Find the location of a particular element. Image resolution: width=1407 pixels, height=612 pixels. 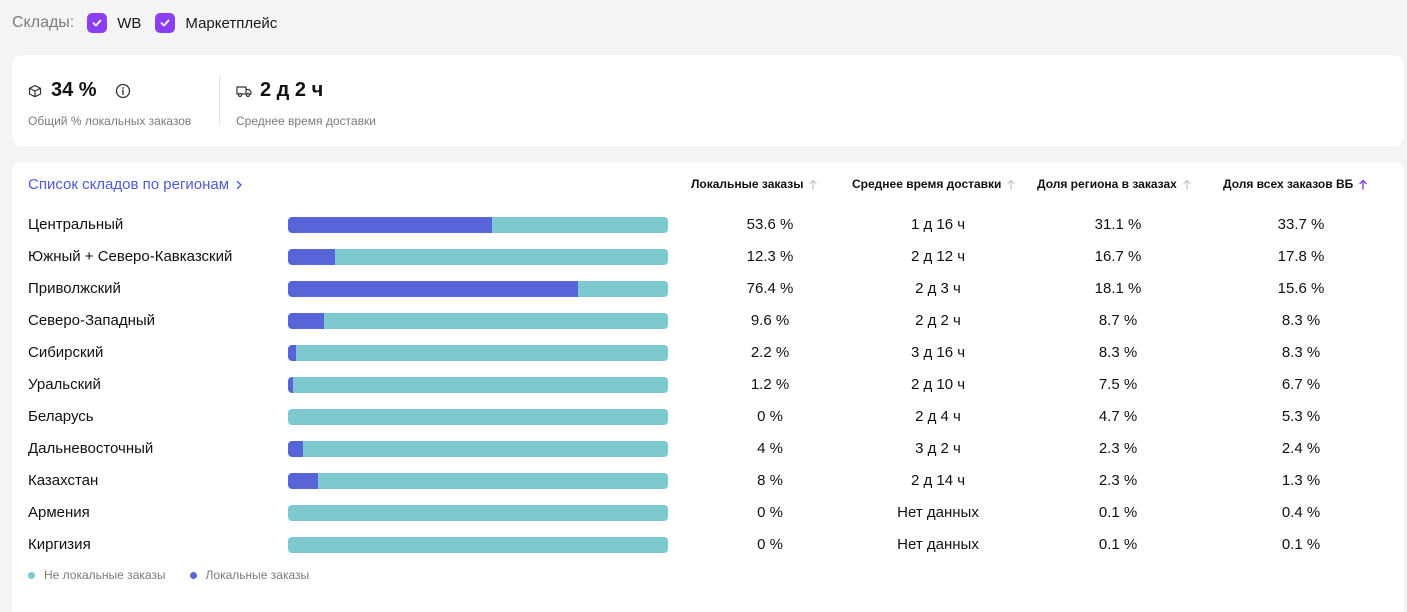

column-header-region-share: Доля региона в заказах is located at coordinates (1114, 184).